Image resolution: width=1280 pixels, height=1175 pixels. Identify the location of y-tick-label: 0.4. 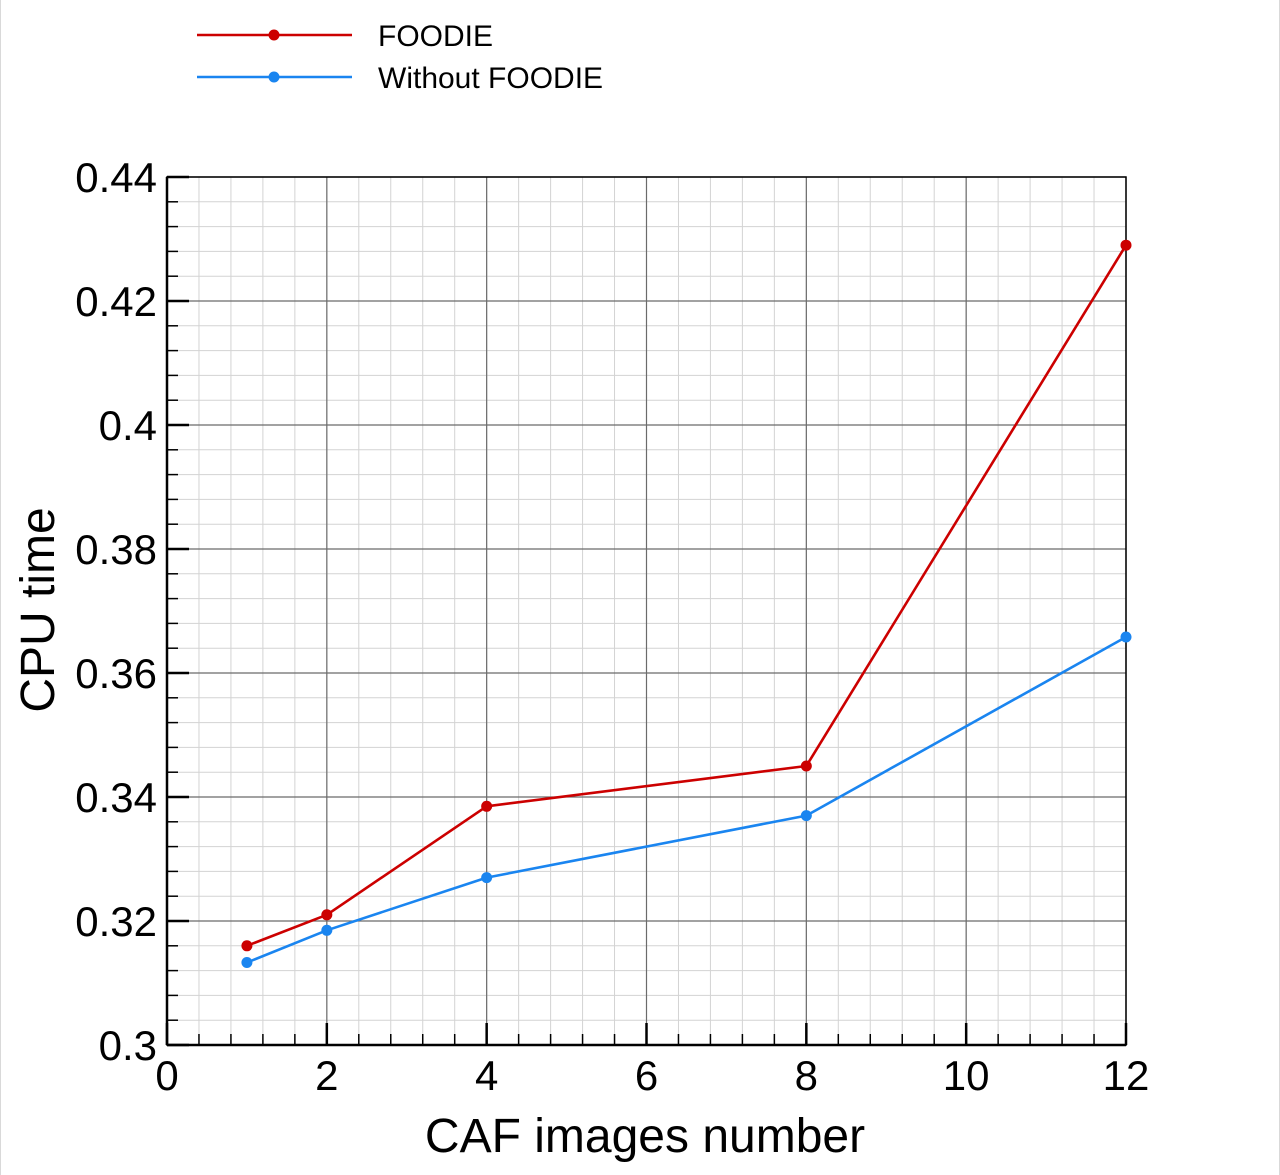
(128, 425).